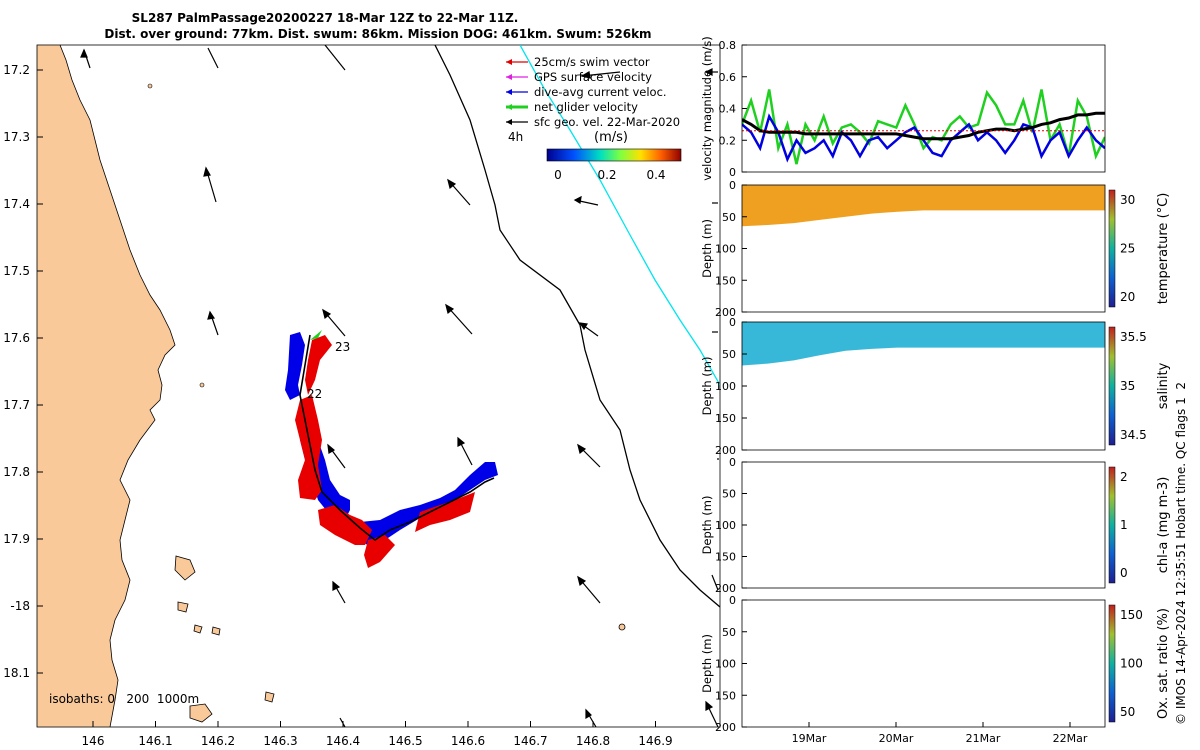  I want to click on panel-3: 0 50 100 150 200 Depth (m) 2 1 0 chl-a (mg m-3), so click(935, 525).